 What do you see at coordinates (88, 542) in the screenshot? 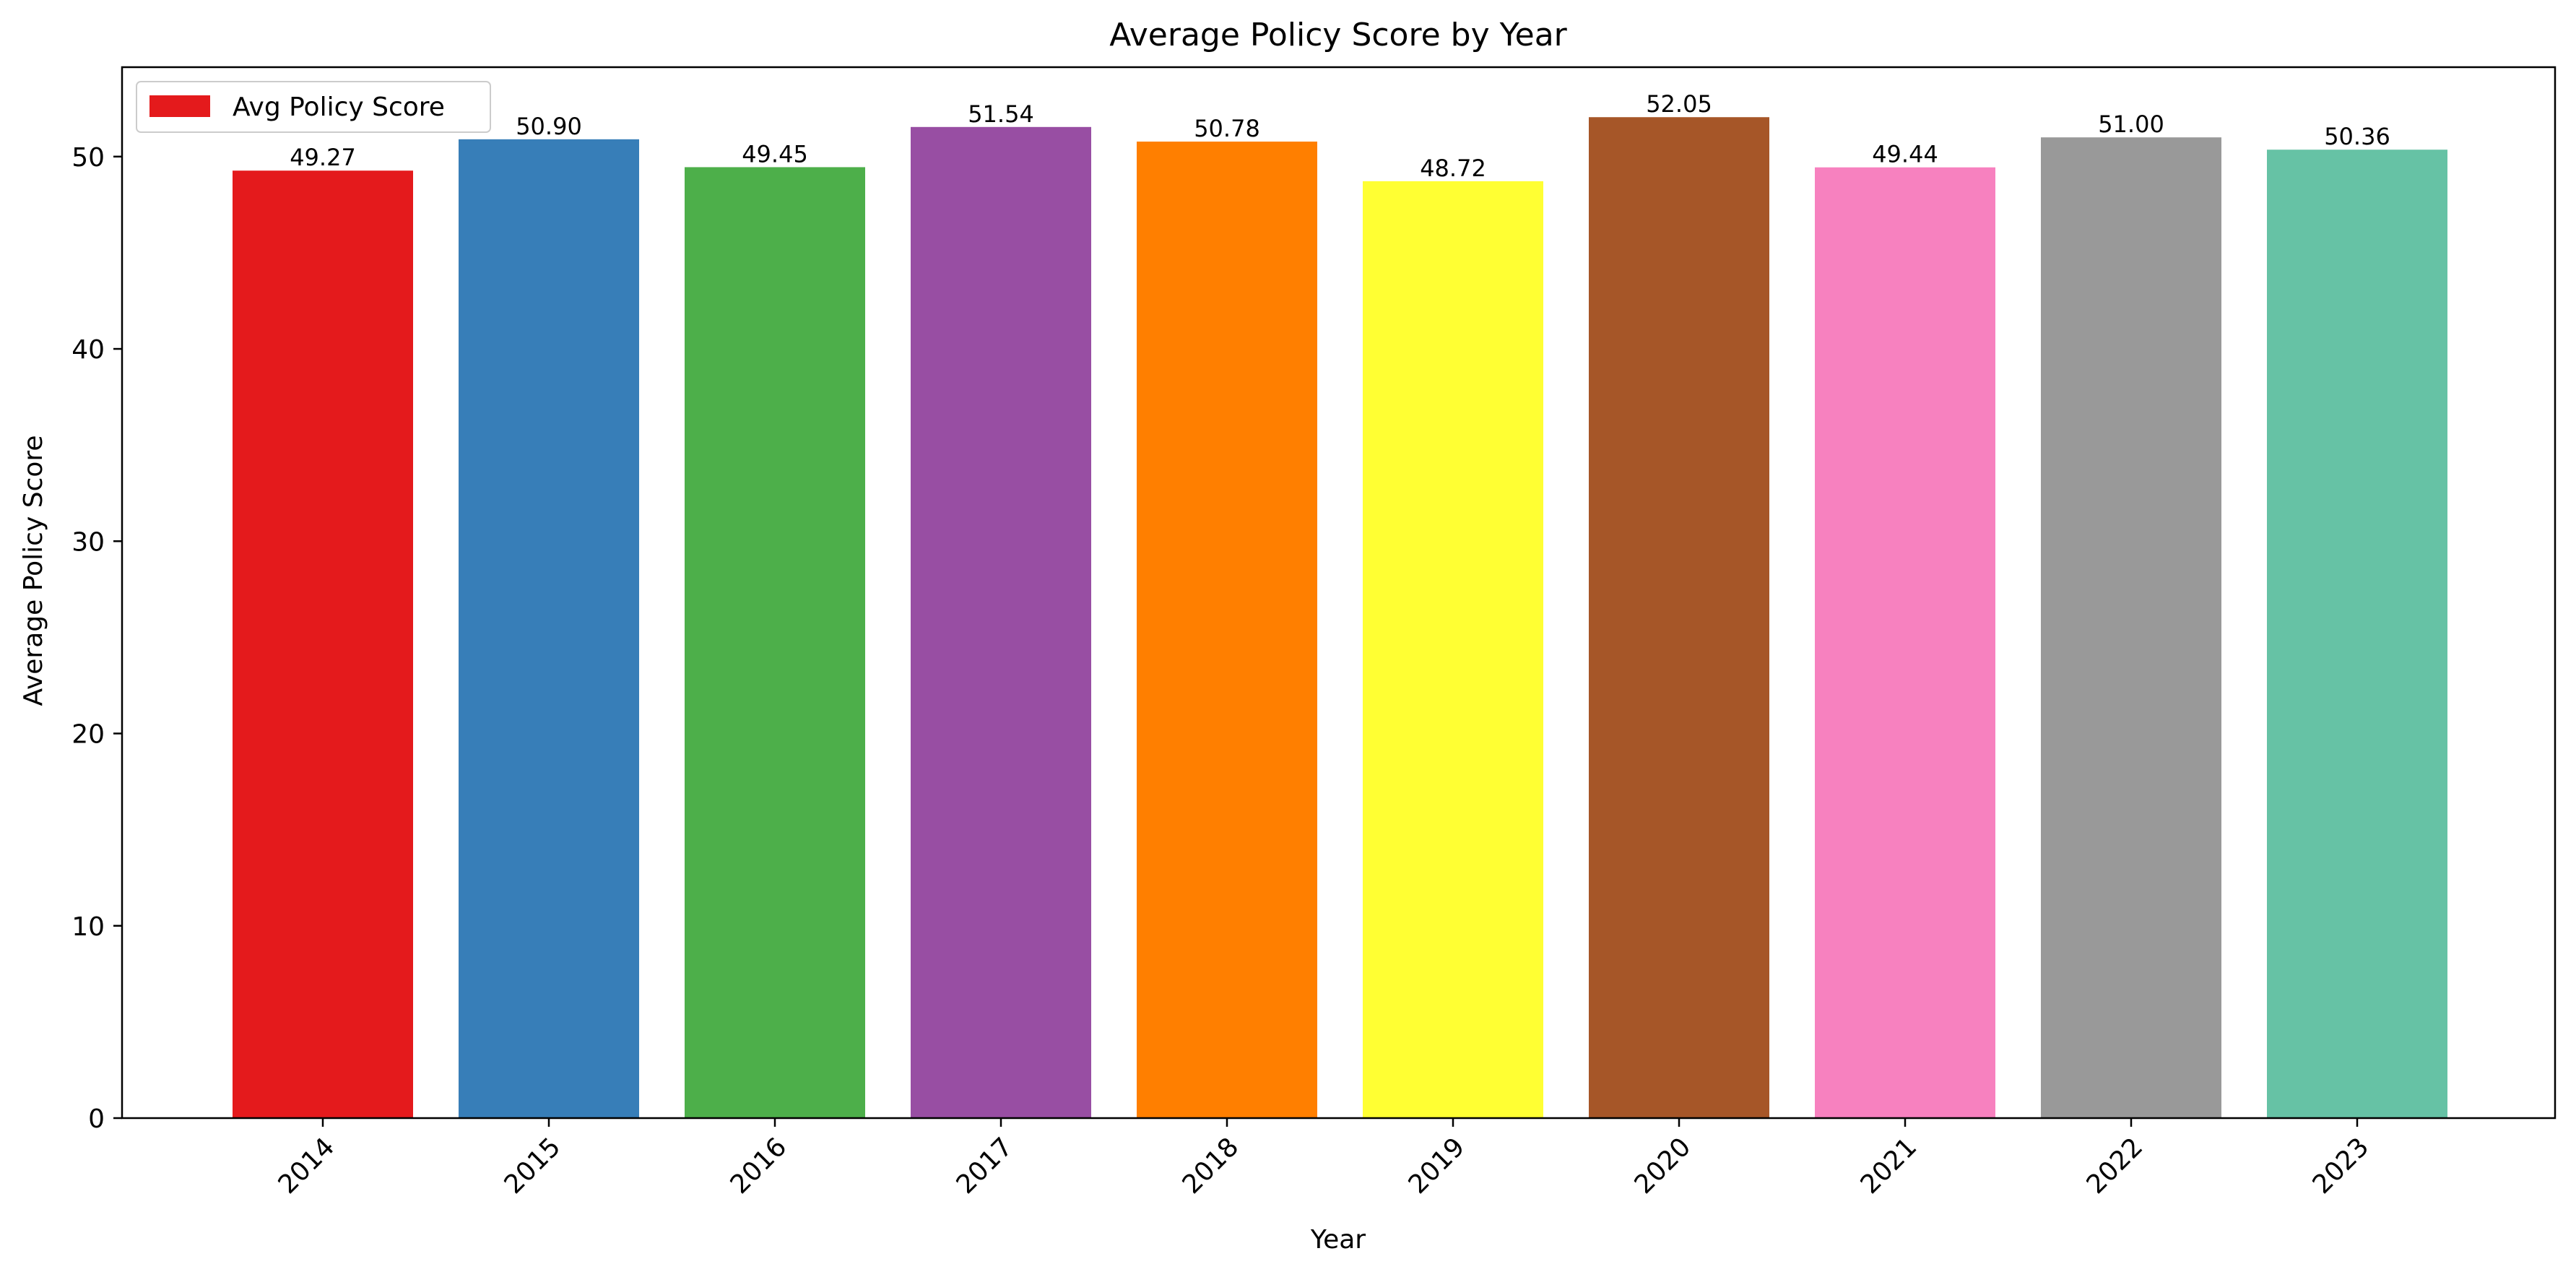
I see `y-tick-label-30: 30` at bounding box center [88, 542].